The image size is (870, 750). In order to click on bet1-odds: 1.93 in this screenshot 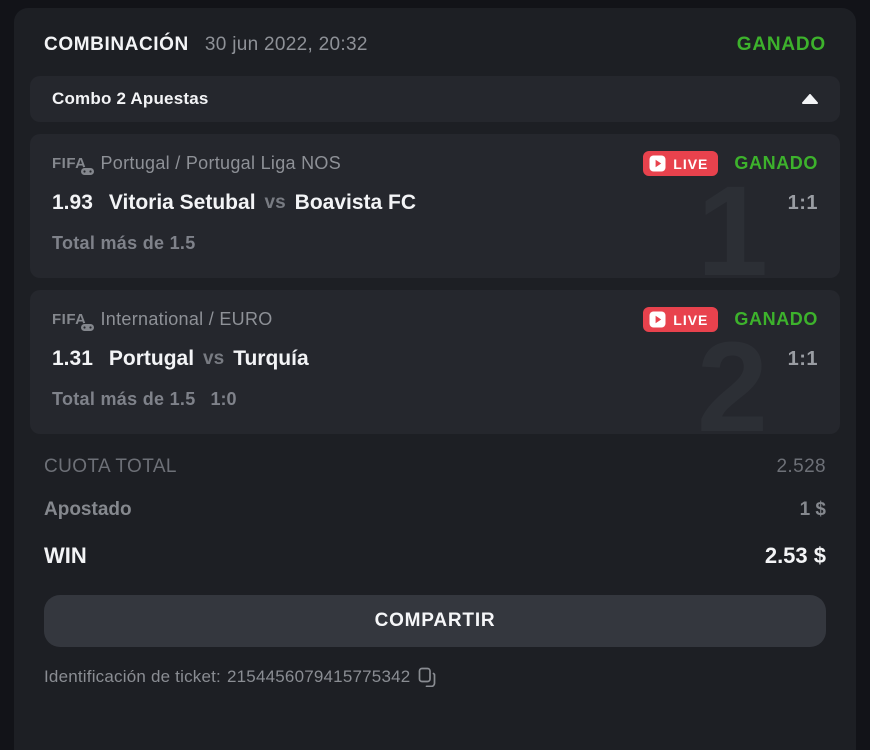, I will do `click(72, 202)`.